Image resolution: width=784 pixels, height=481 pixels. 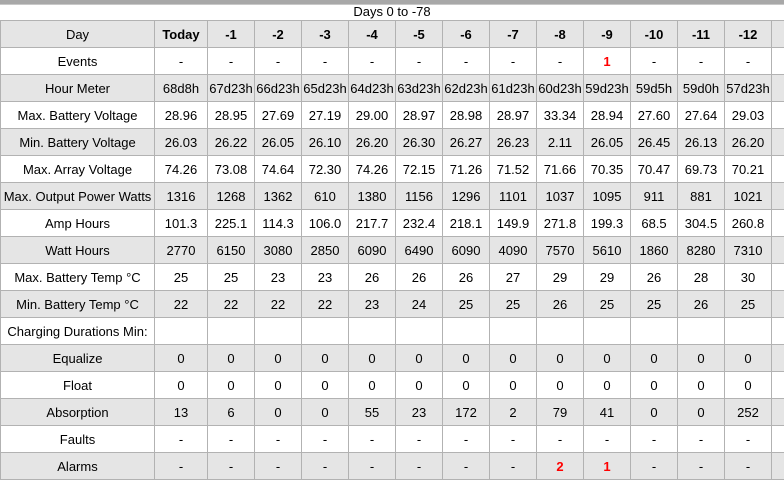 I want to click on row-label: Min. Battery Temp °C, so click(x=77, y=304).